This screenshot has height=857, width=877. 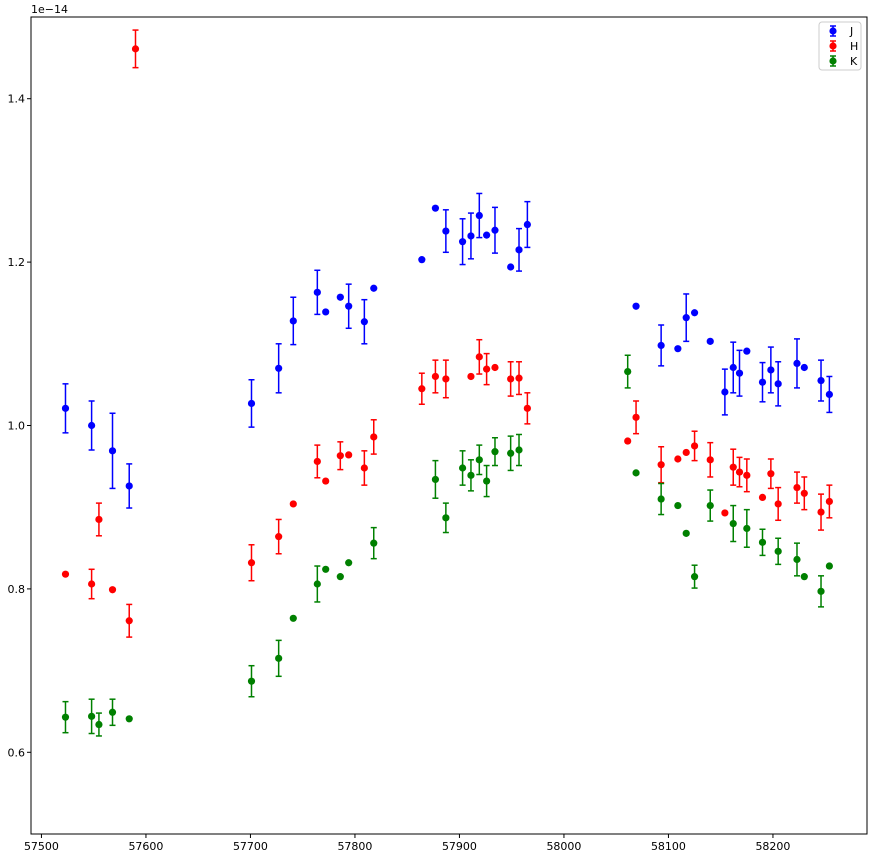 What do you see at coordinates (854, 46) in the screenshot?
I see `legend-label: H` at bounding box center [854, 46].